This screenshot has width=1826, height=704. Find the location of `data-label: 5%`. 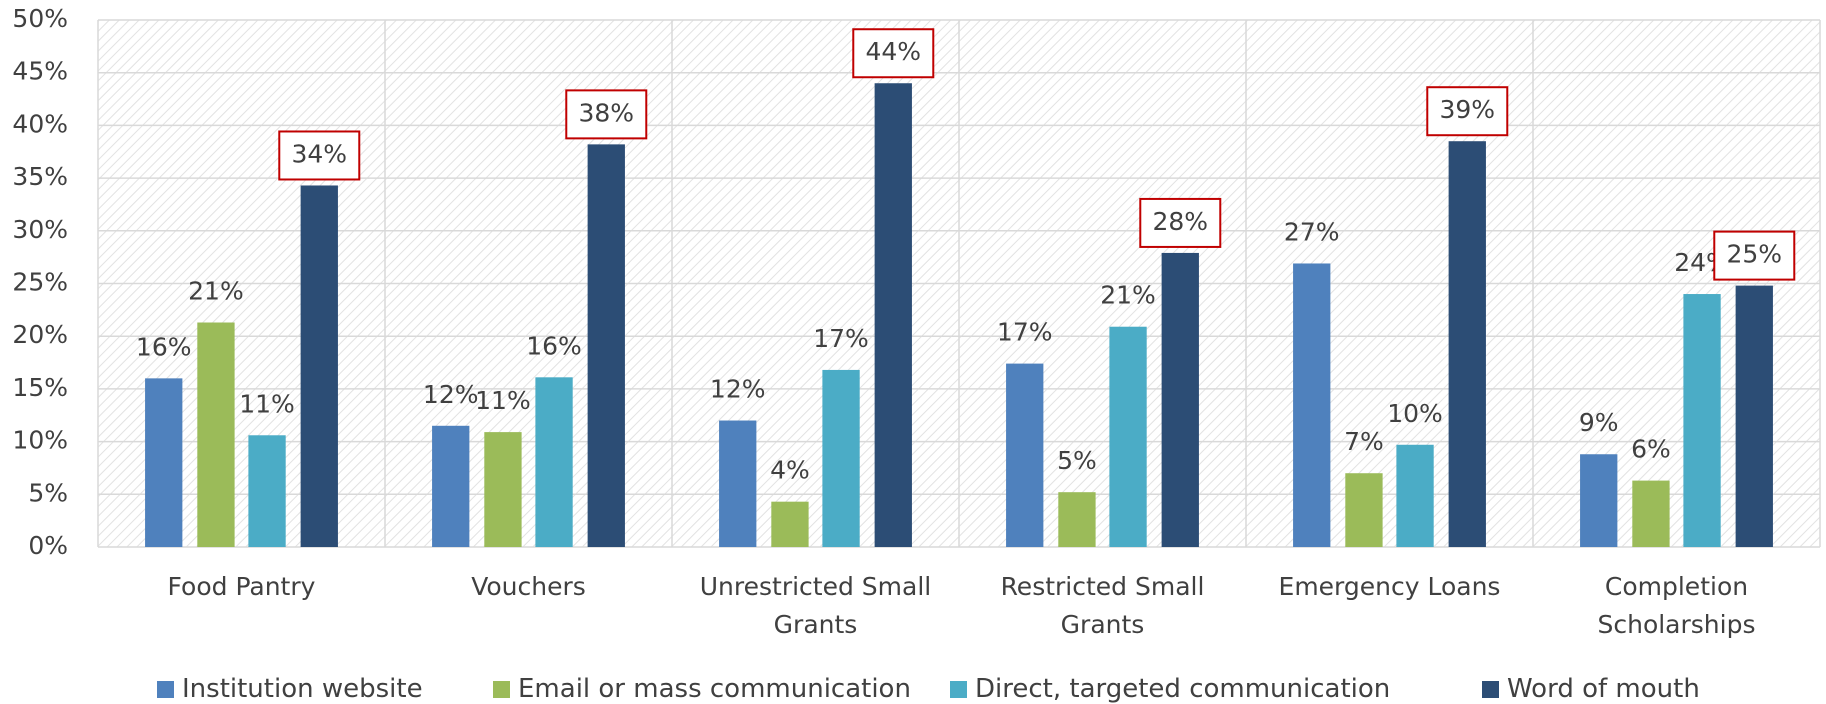

data-label: 5% is located at coordinates (1077, 460).